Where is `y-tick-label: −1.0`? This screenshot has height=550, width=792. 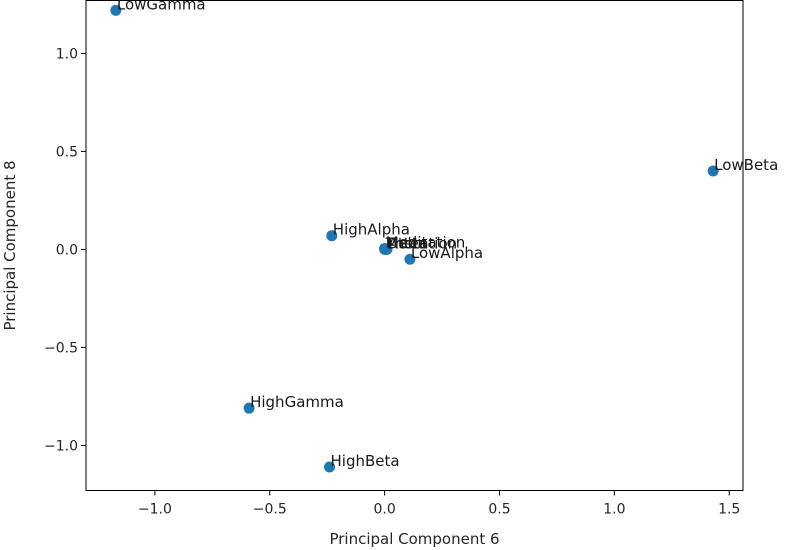
y-tick-label: −1.0 is located at coordinates (61, 446).